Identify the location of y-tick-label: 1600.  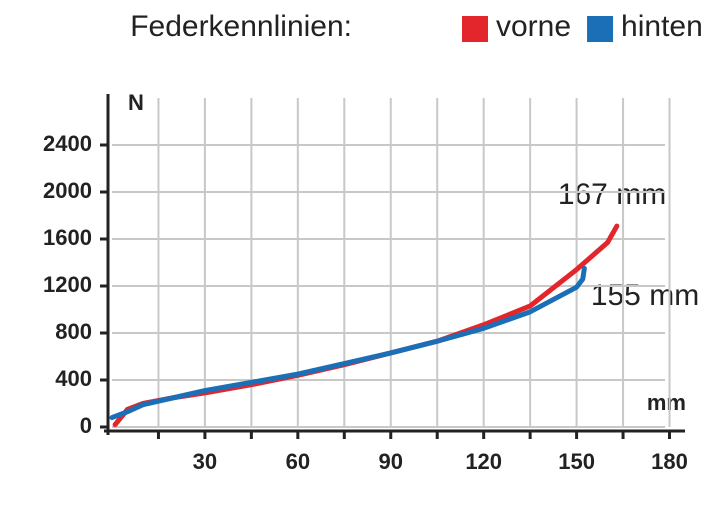
(67, 237).